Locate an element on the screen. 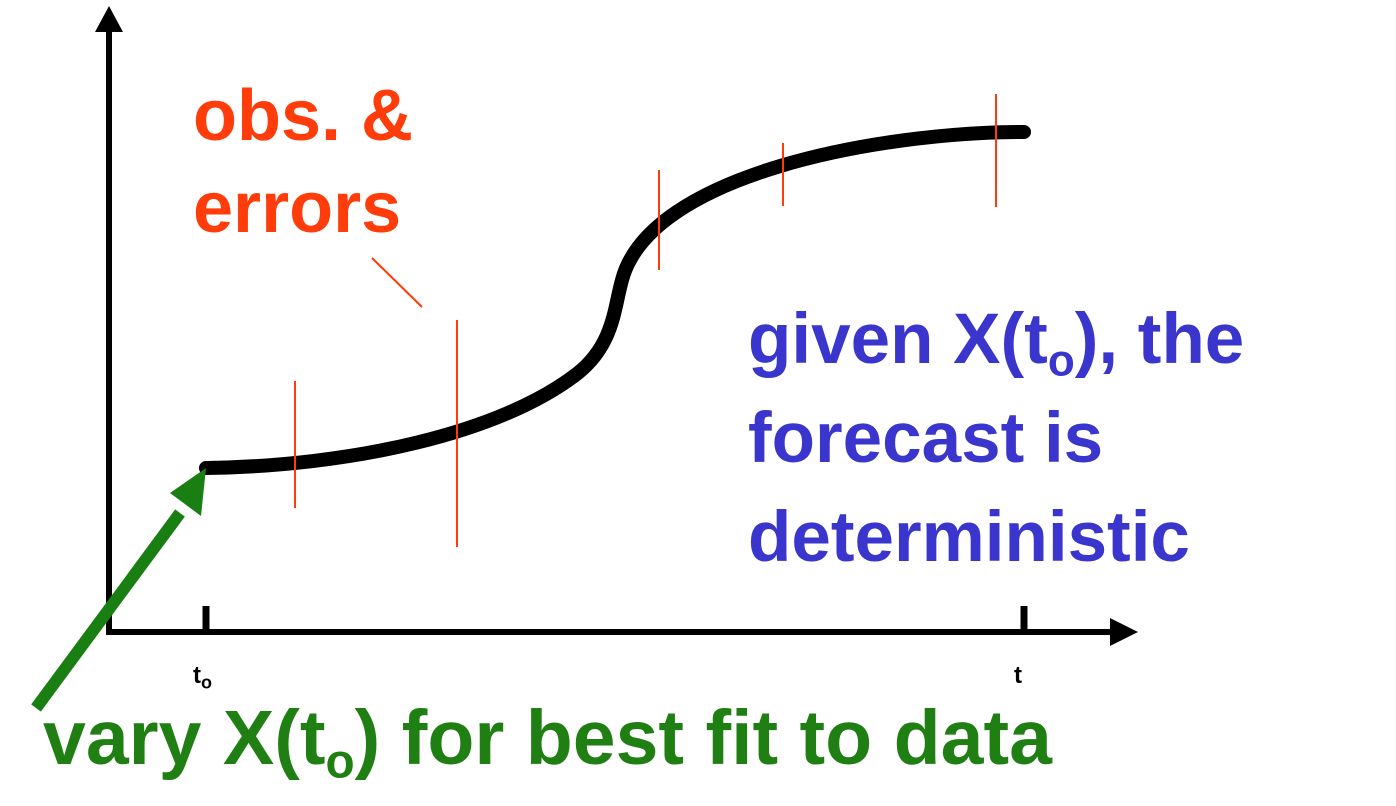 The height and width of the screenshot is (806, 1396). vary-label-pre: vary X(t is located at coordinates (184, 738).